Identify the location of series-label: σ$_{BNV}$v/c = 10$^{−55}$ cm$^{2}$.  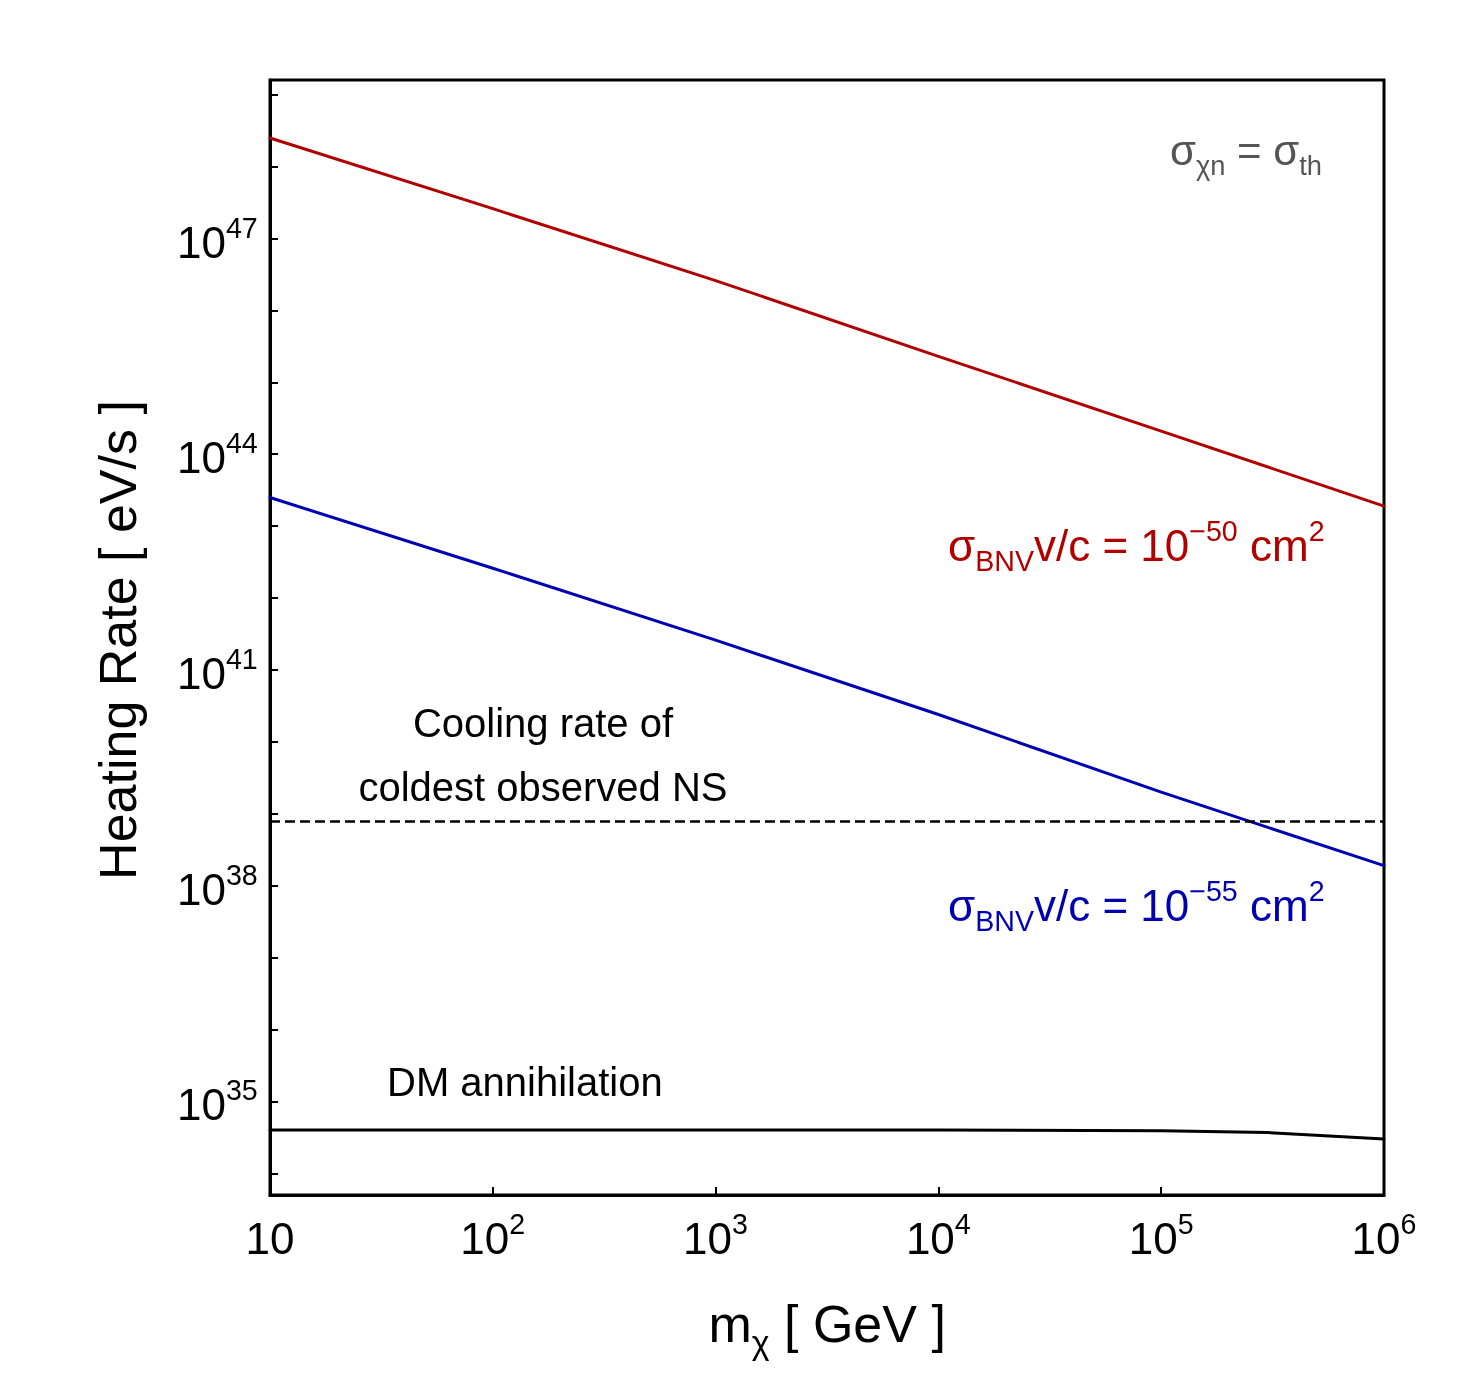
(1136, 905).